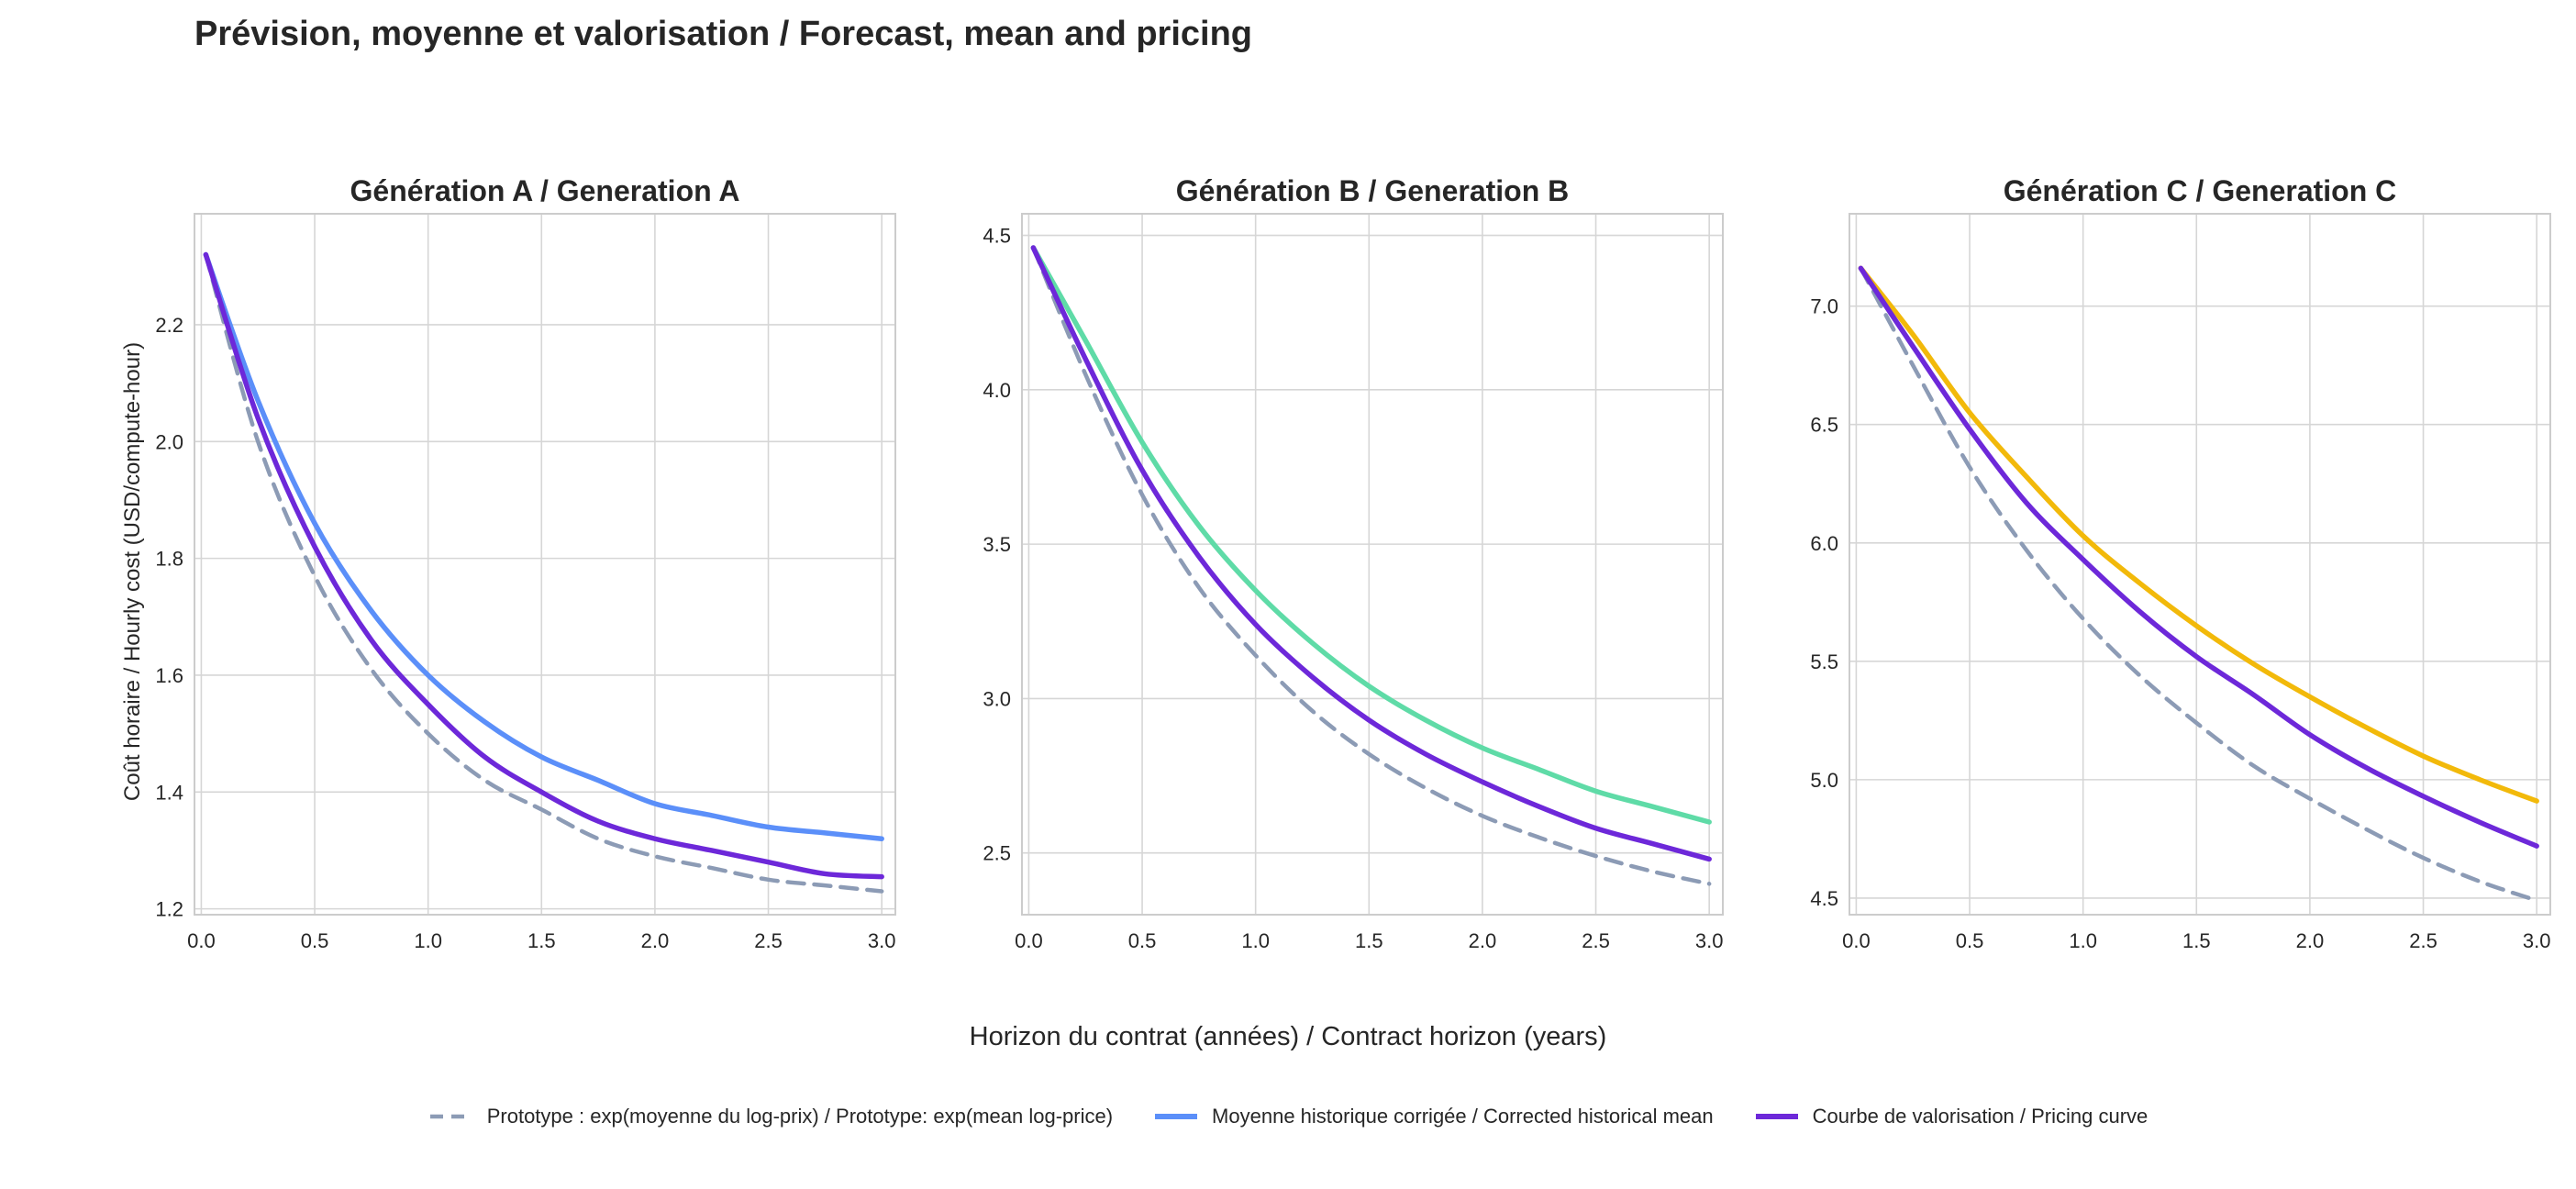  I want to click on y-tick-label: 3.0, so click(997, 698).